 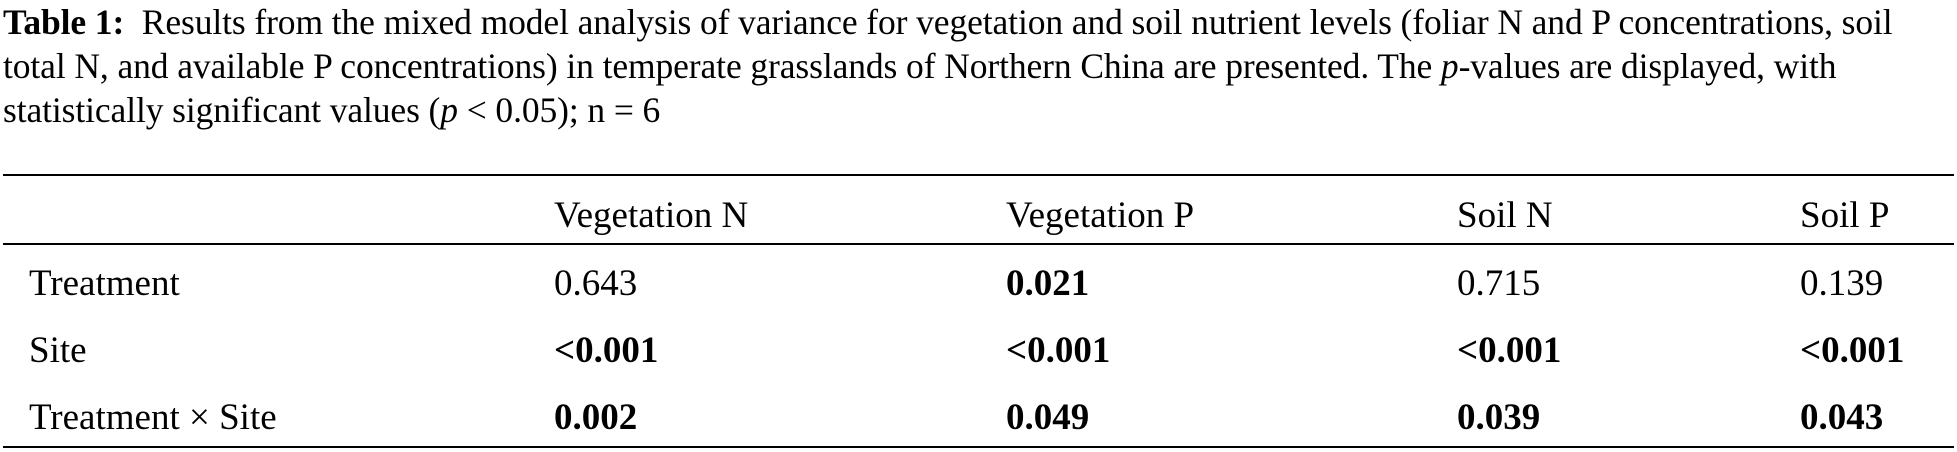 I want to click on table-cell: 0.002, so click(x=596, y=417).